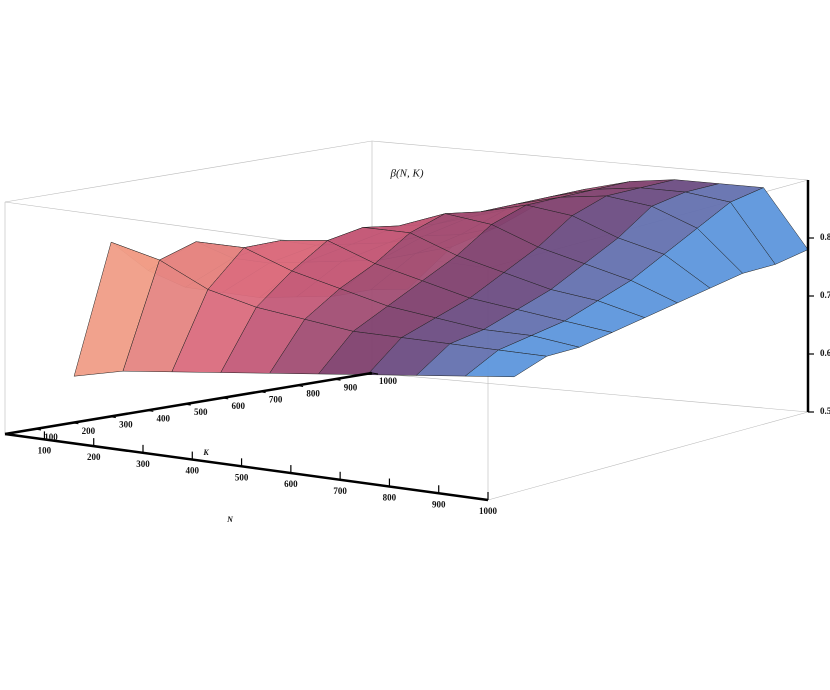  I want to click on x-tick-label: 800, so click(390, 498).